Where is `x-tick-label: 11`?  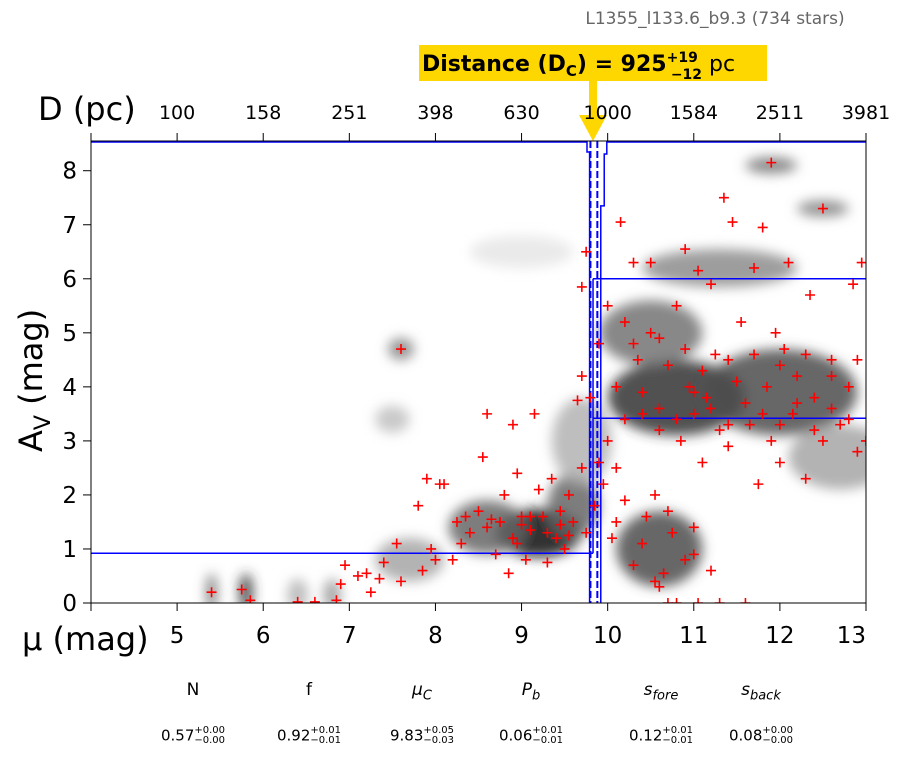 x-tick-label: 11 is located at coordinates (693, 636).